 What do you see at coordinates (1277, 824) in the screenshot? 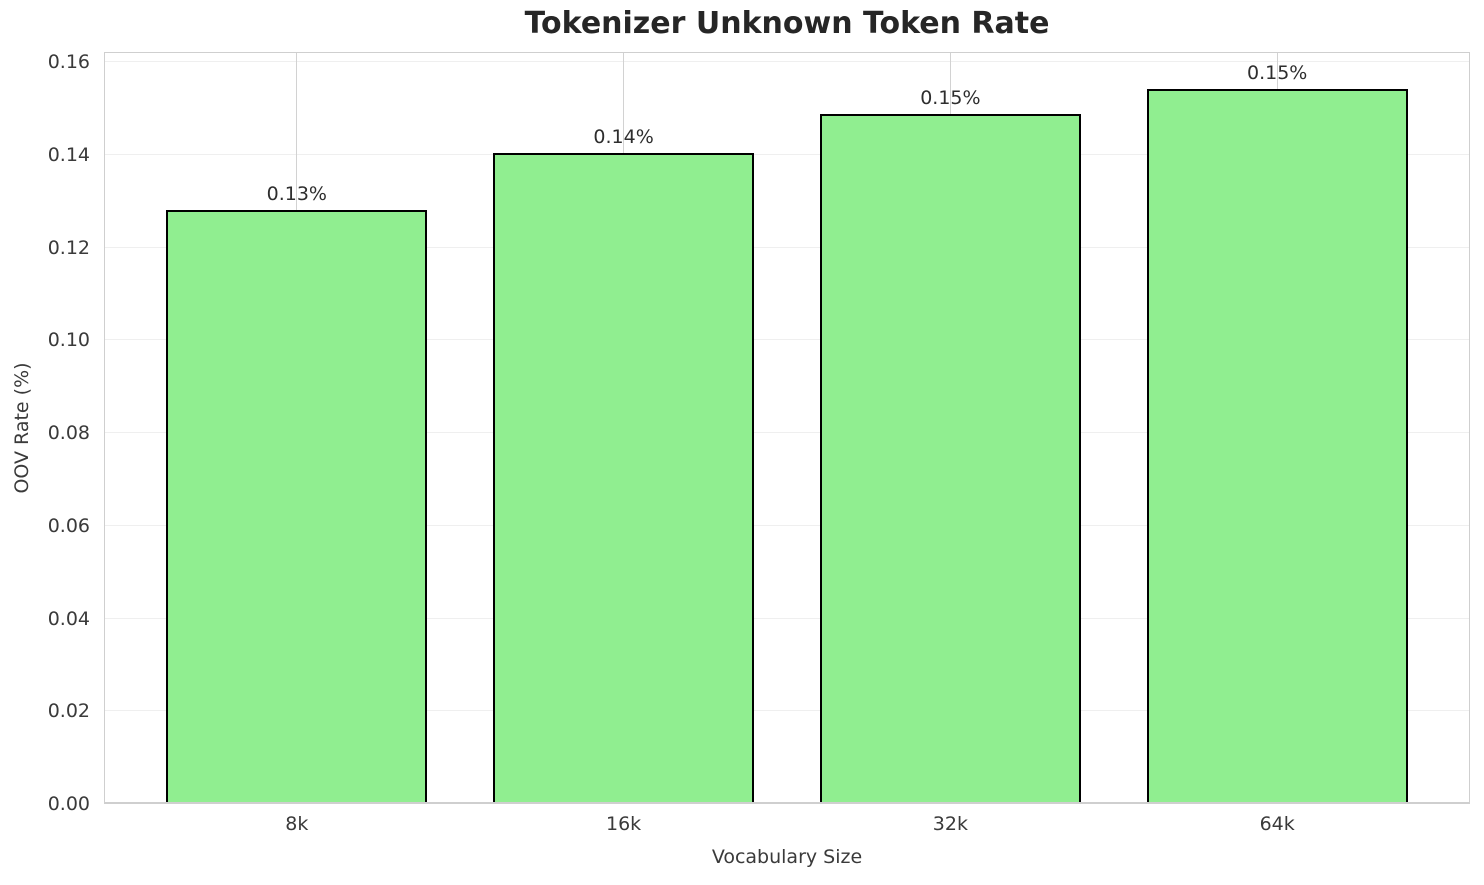
I see `x-tick-label: 64k` at bounding box center [1277, 824].